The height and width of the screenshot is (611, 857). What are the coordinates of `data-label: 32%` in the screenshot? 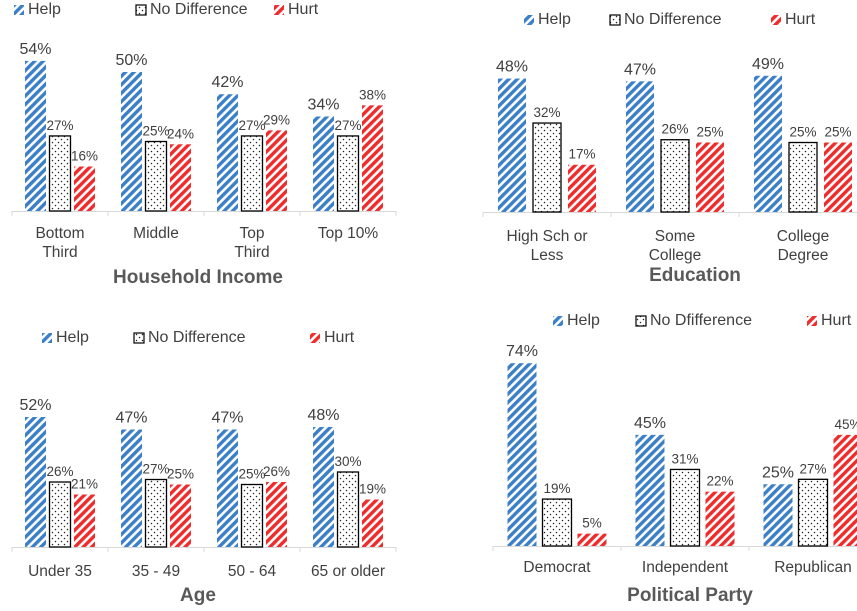 It's located at (546, 112).